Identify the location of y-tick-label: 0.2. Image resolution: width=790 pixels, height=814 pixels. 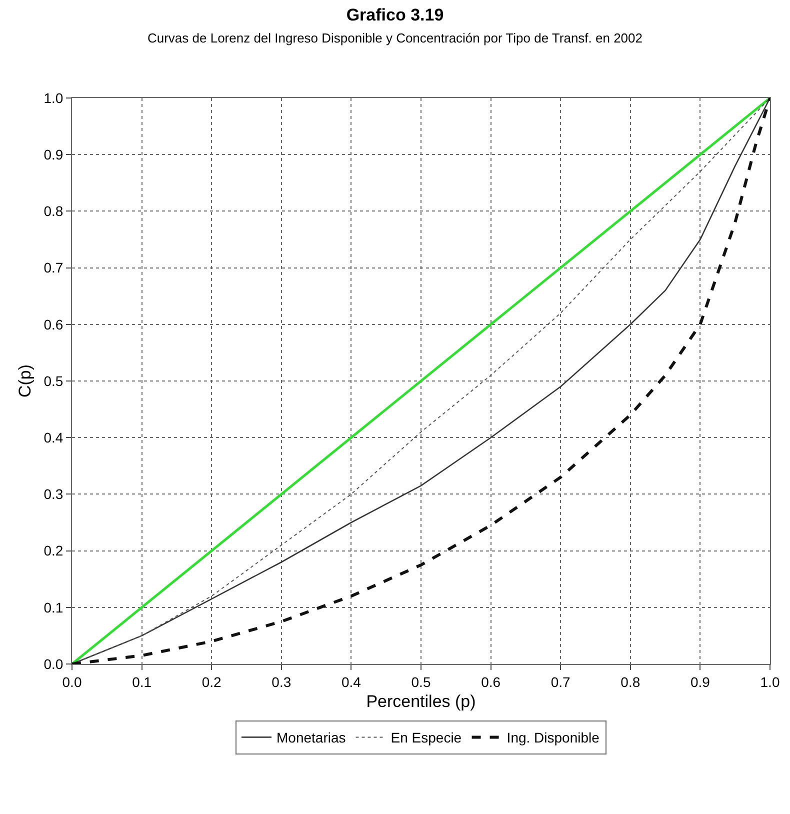
(54, 550).